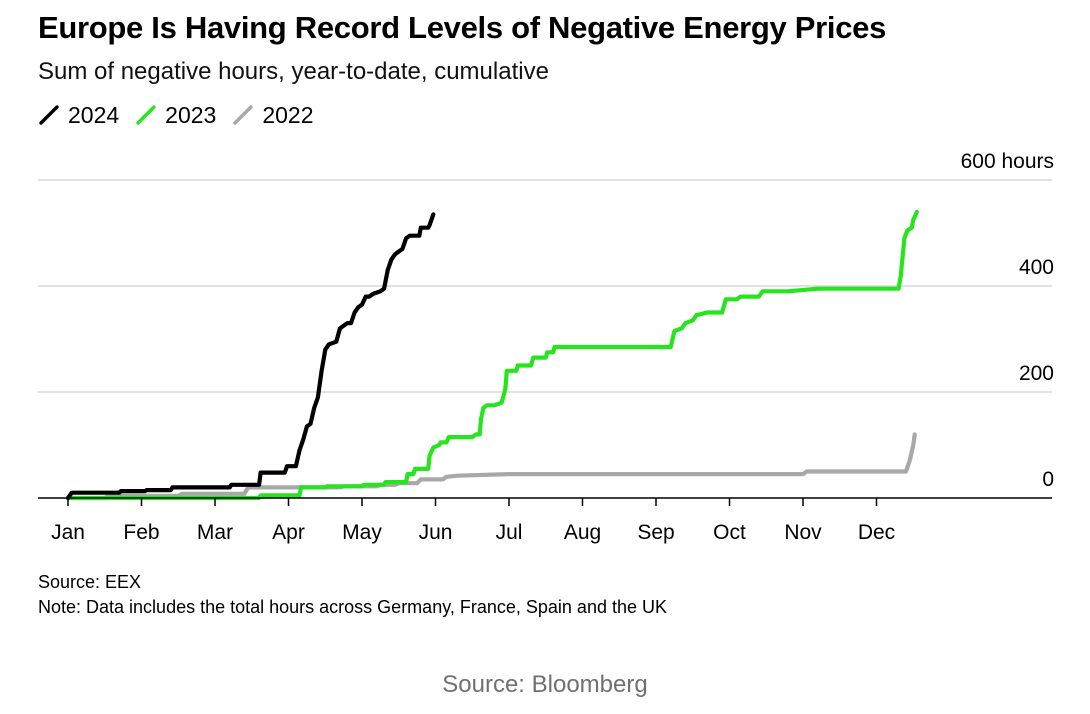 This screenshot has height=714, width=1090. Describe the element at coordinates (141, 532) in the screenshot. I see `x-tick-label-Feb: Feb` at that location.